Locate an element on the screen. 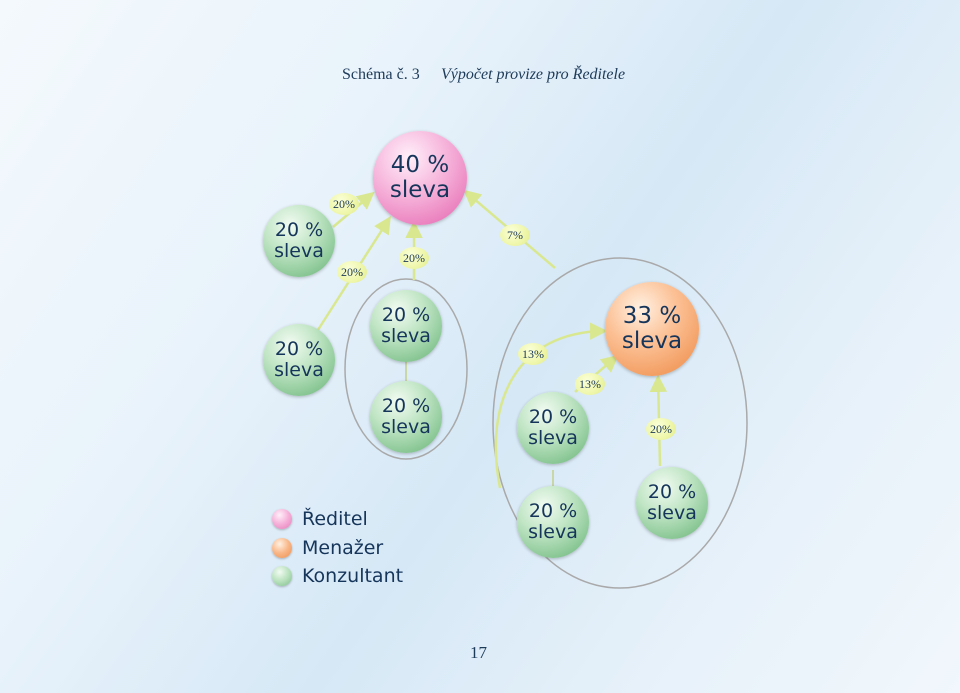 The width and height of the screenshot is (960, 693). legend-item-consultant: Konzultant is located at coordinates (337, 576).